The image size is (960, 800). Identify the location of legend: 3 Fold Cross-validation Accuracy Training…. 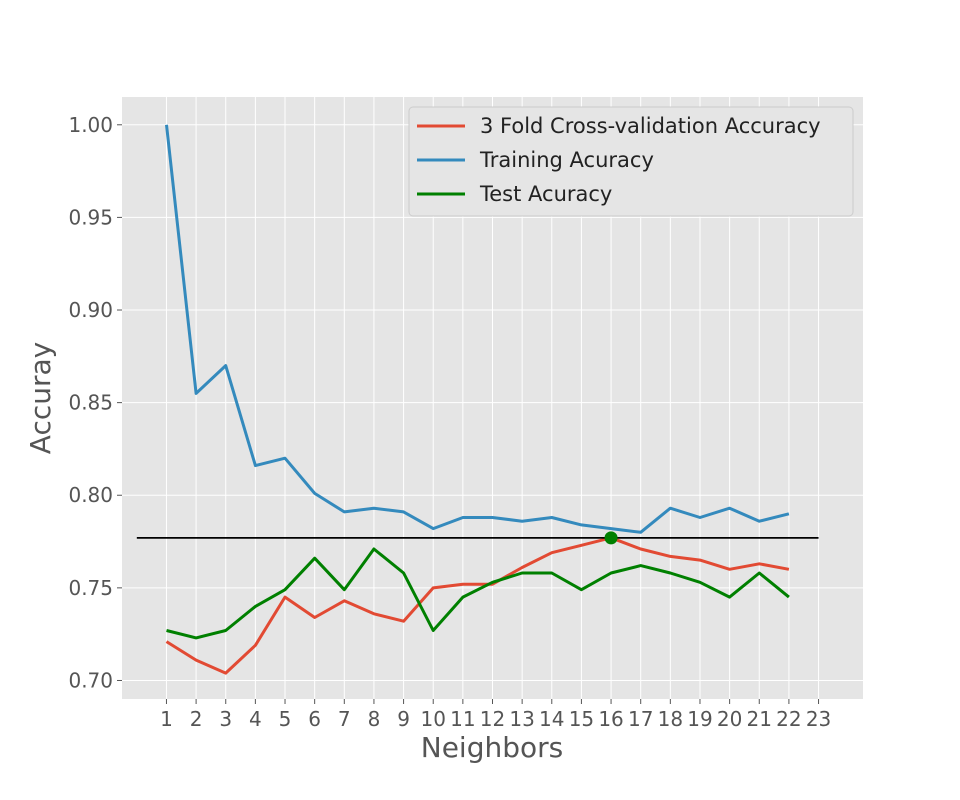
(631, 161).